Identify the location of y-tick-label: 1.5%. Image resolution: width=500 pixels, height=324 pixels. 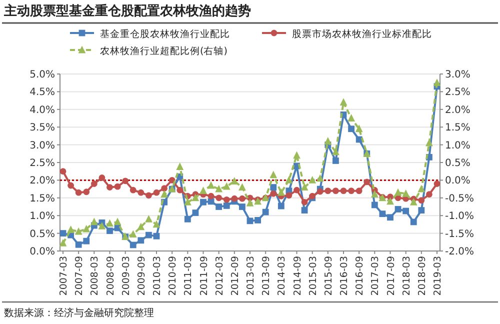
(42, 198).